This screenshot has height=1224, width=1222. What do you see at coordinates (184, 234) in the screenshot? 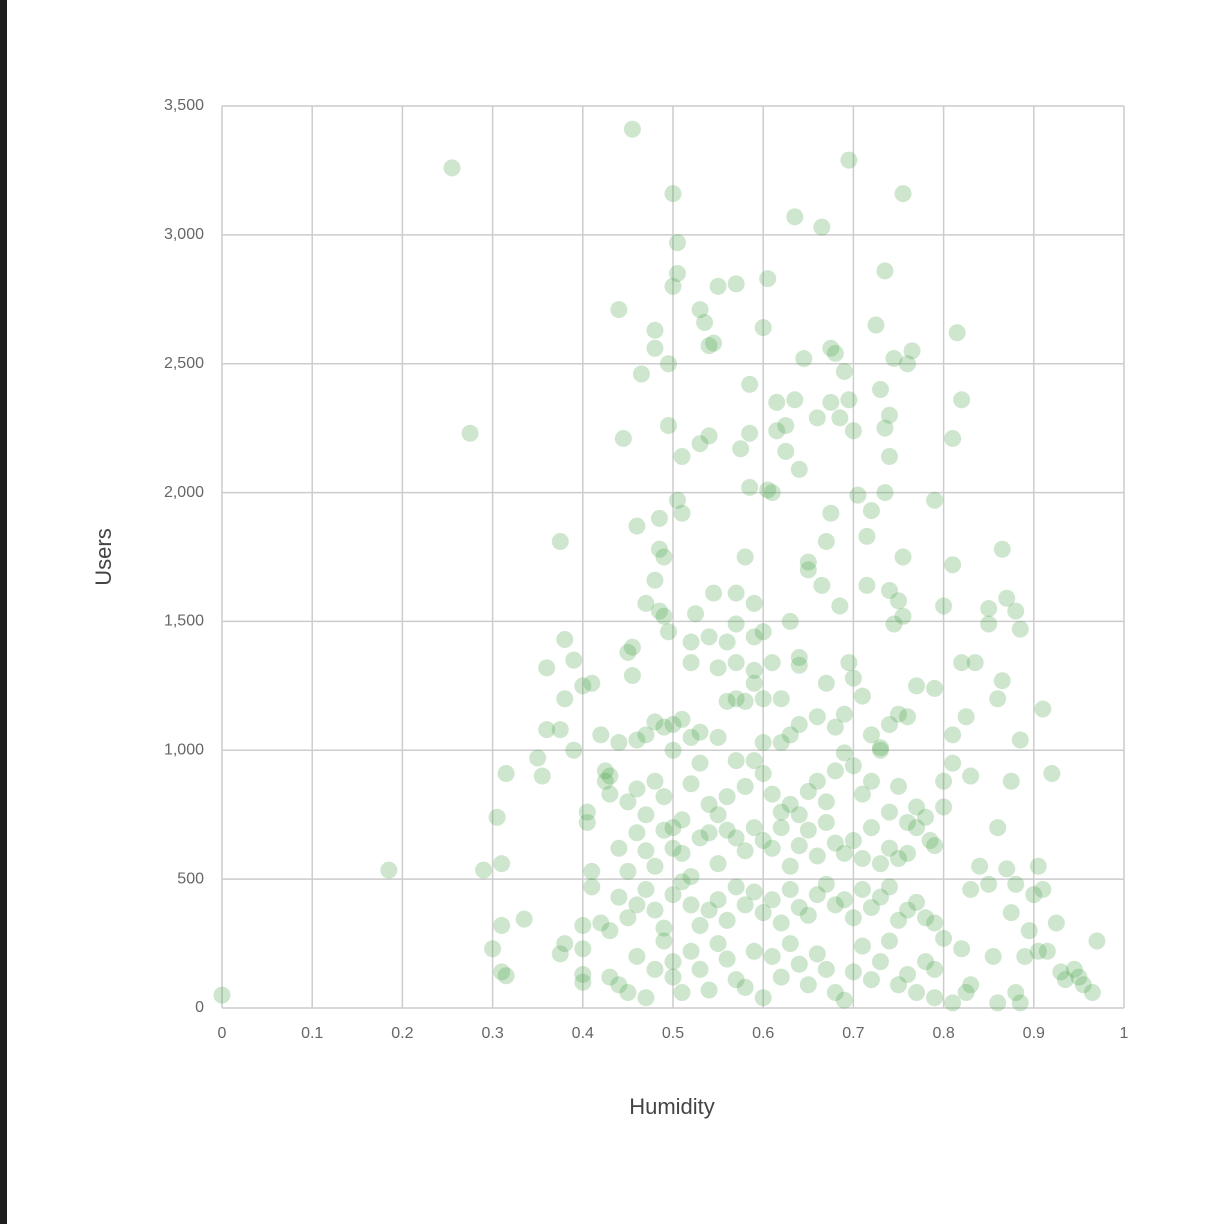
I see `y-tick-label: 3,000` at bounding box center [184, 234].